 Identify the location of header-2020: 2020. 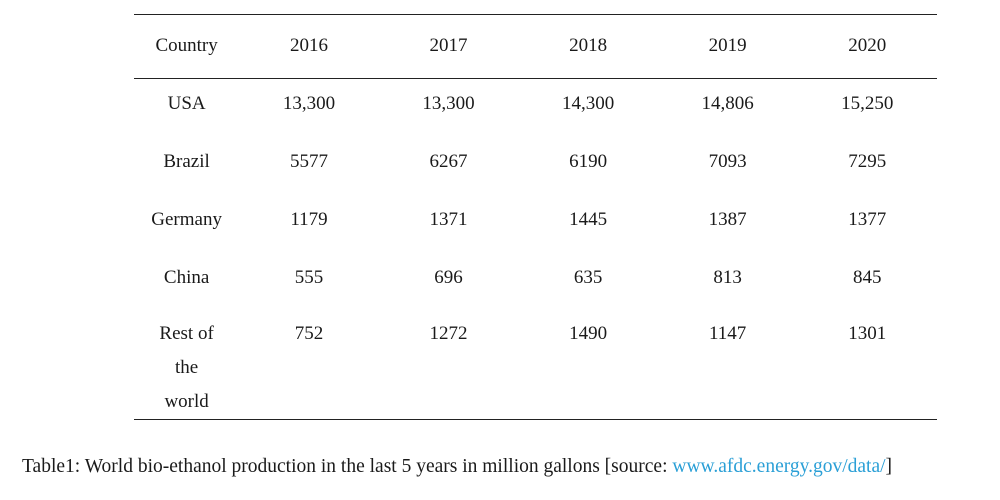
(867, 46).